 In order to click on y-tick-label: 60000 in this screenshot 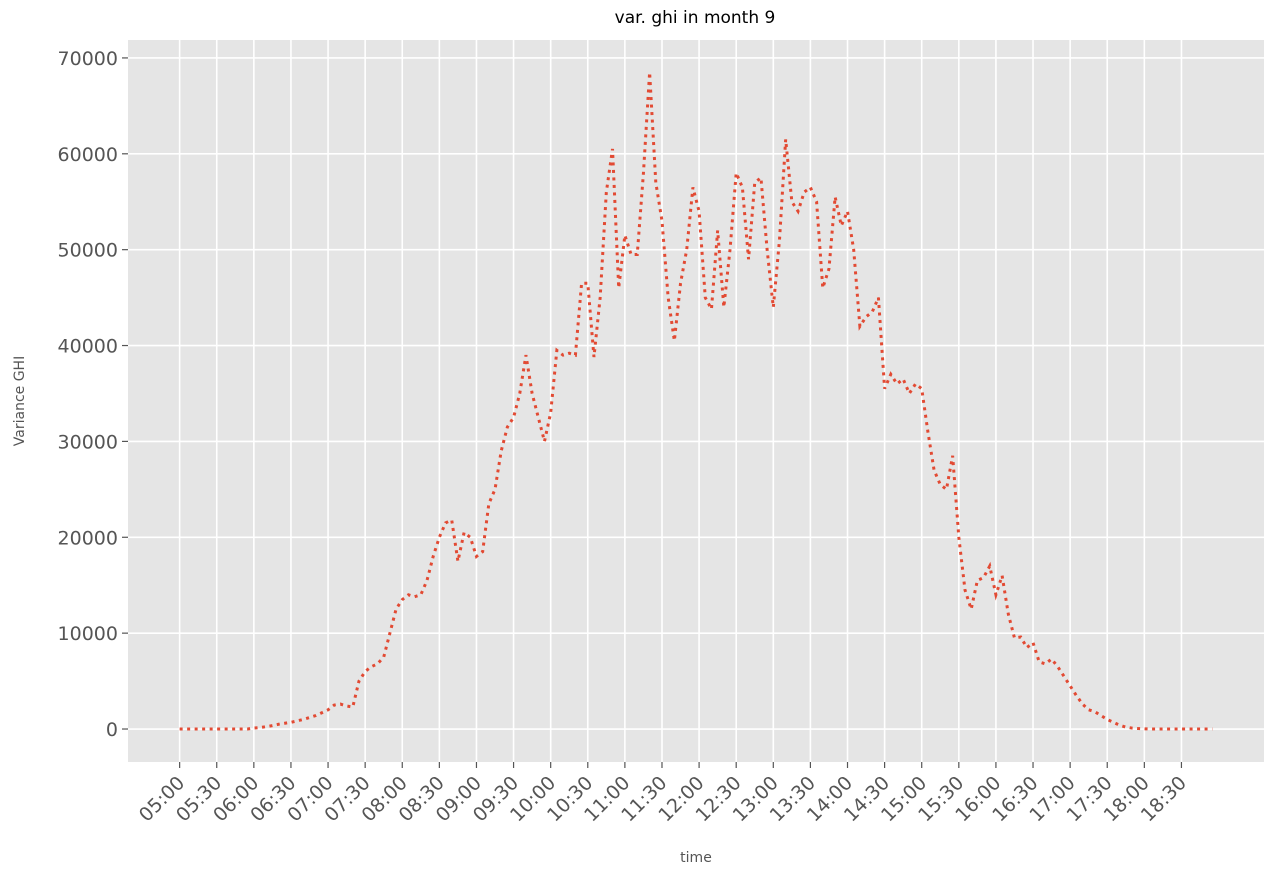, I will do `click(88, 155)`.